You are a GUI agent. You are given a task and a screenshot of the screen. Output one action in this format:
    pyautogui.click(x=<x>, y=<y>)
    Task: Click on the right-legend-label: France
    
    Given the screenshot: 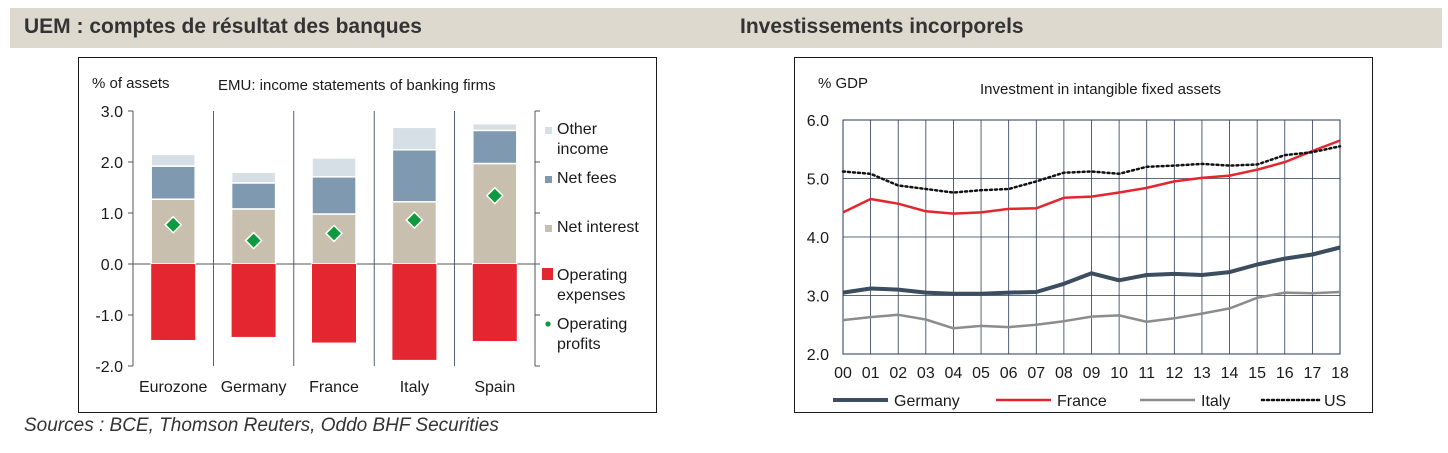 What is the action you would take?
    pyautogui.click(x=1082, y=401)
    